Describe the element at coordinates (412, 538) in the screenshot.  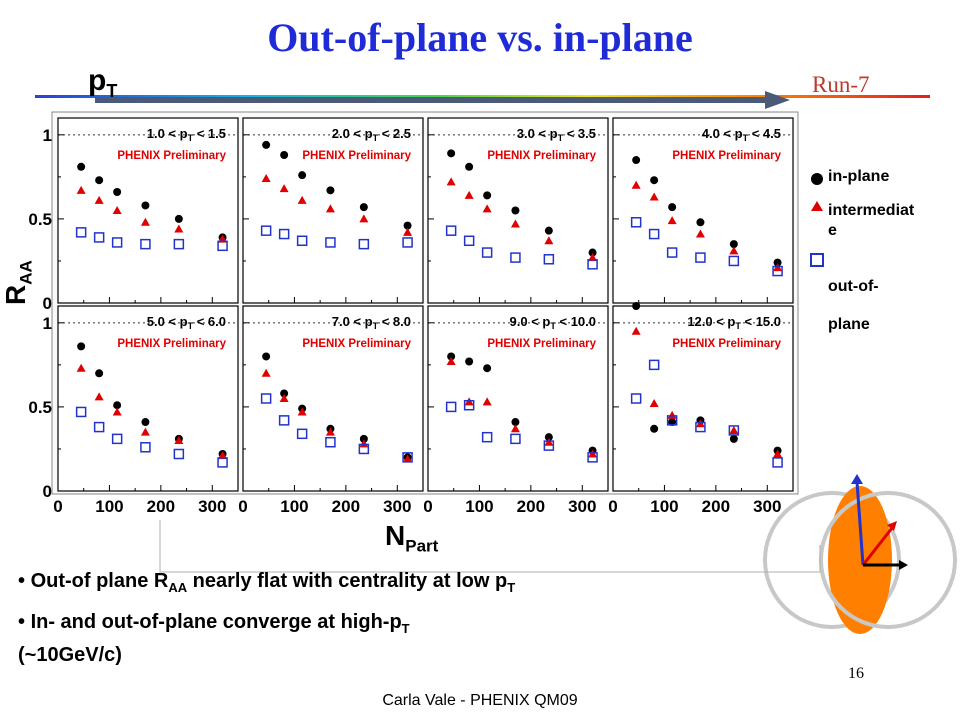
I see `x-axis-label: NPart` at that location.